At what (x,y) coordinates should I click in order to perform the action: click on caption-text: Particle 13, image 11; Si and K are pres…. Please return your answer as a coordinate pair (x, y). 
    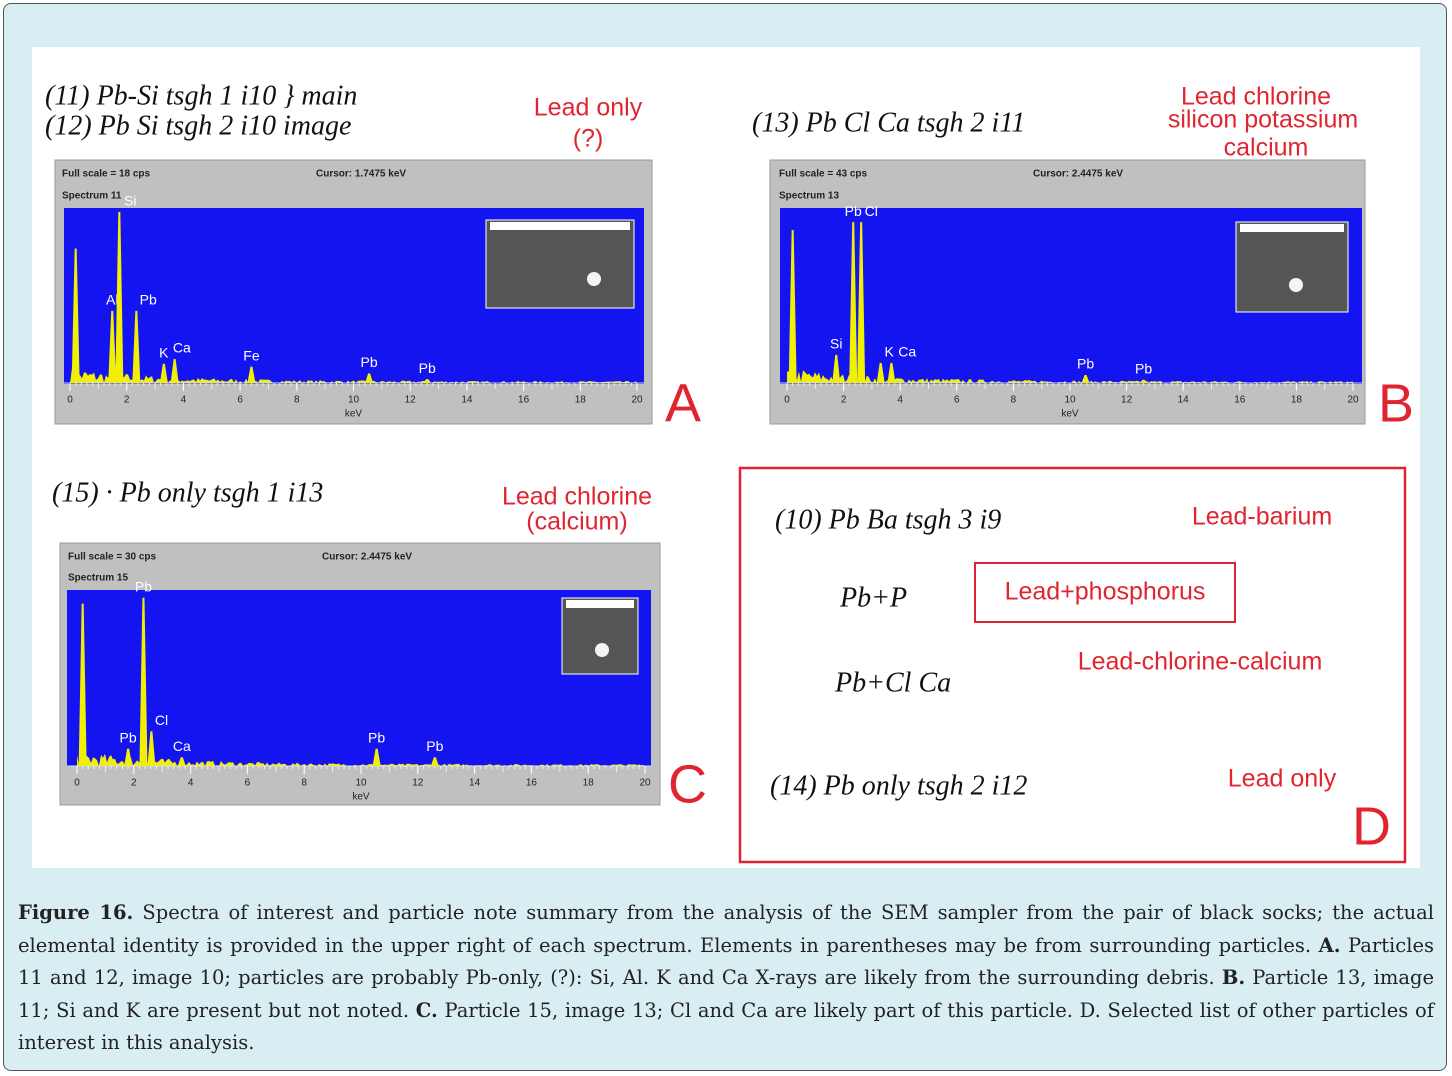
    Looking at the image, I should click on (726, 994).